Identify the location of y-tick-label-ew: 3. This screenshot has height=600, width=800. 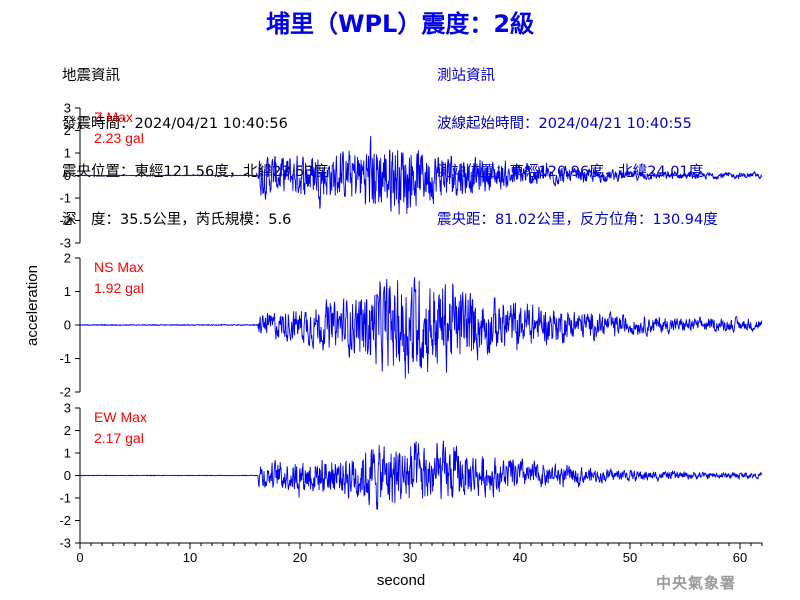
(67, 408).